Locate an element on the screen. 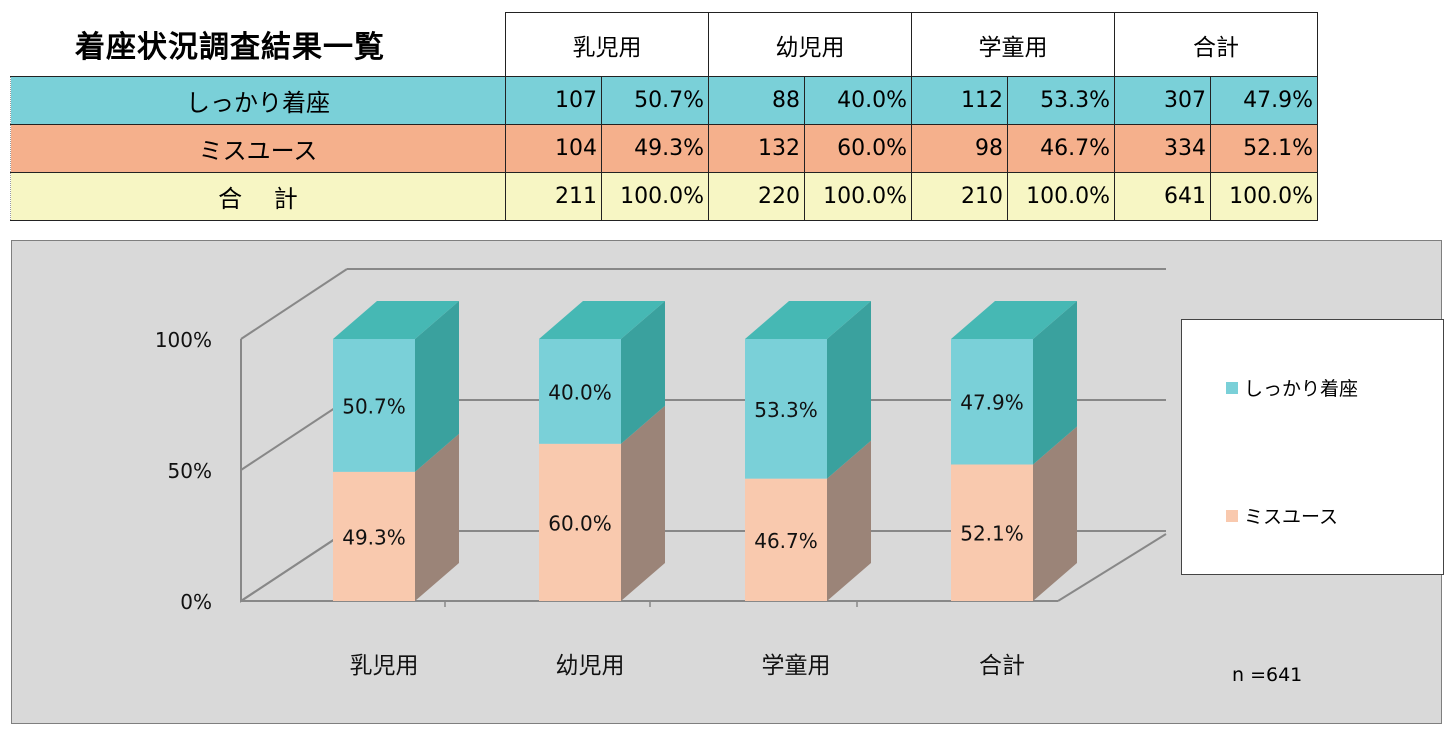 The width and height of the screenshot is (1452, 743). row-label: しっかり着座 is located at coordinates (258, 100).